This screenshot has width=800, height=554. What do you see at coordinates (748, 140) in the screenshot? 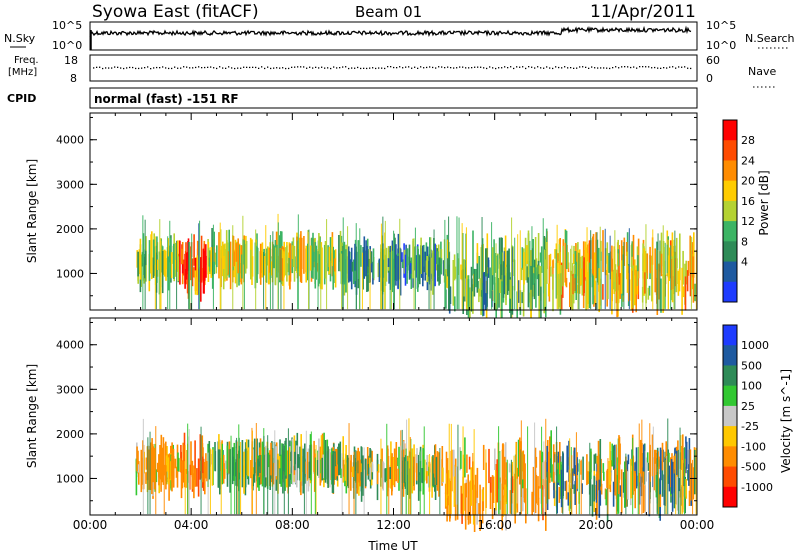
I see `colorbar-tick-label: 28` at bounding box center [748, 140].